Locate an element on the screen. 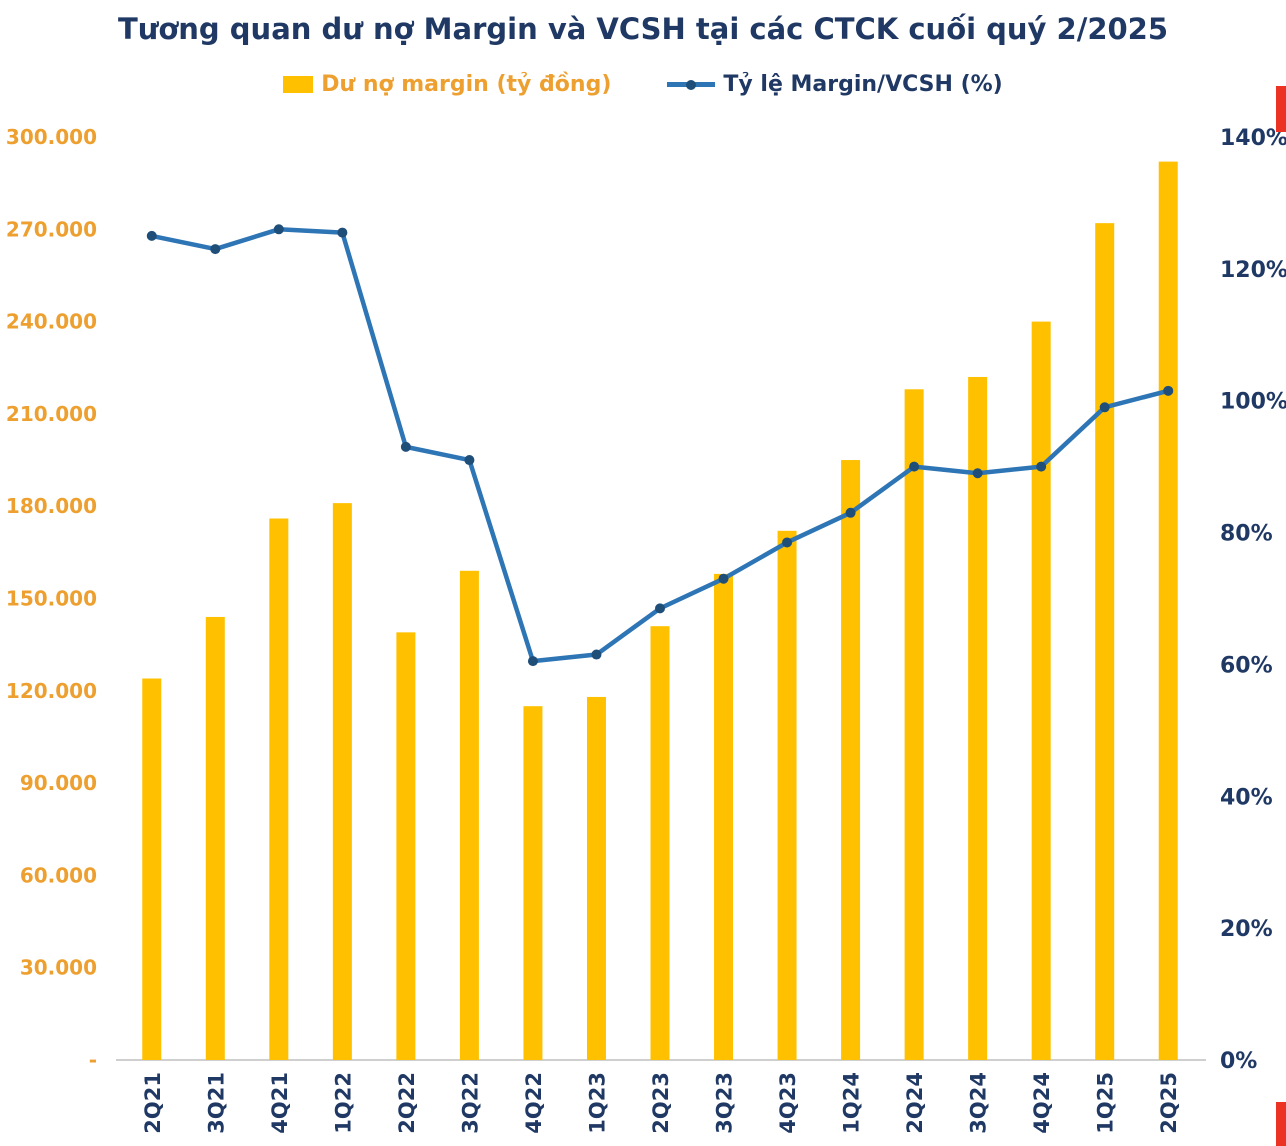  x-axis-label: 1Q22 is located at coordinates (343, 1103).